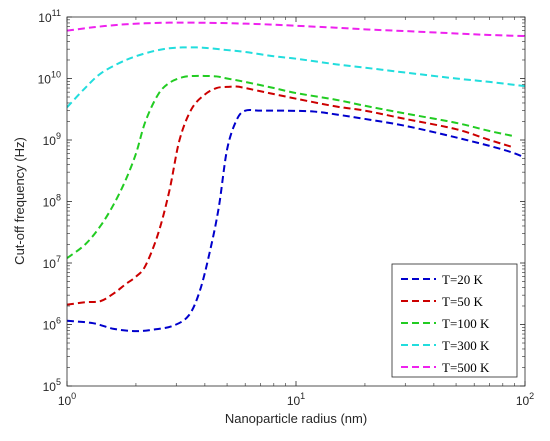  Describe the element at coordinates (463, 301) in the screenshot. I see `legend-label: T=50 K` at that location.